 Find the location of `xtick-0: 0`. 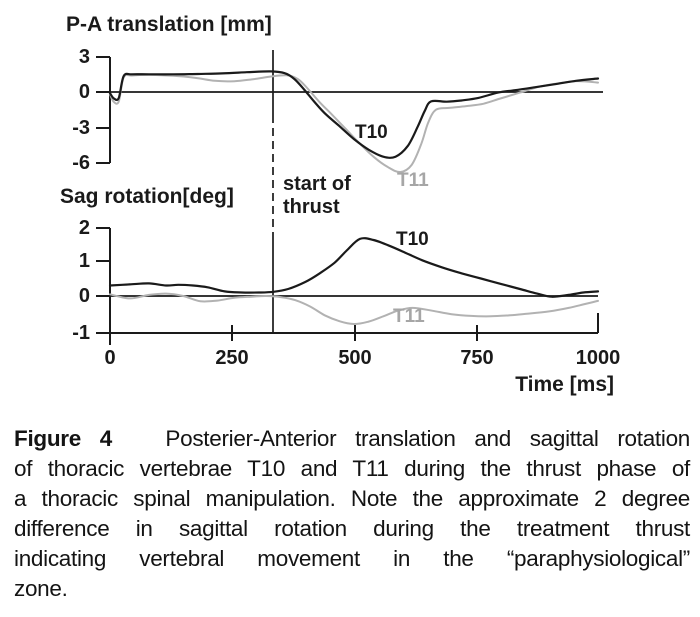

xtick-0: 0 is located at coordinates (110, 358).